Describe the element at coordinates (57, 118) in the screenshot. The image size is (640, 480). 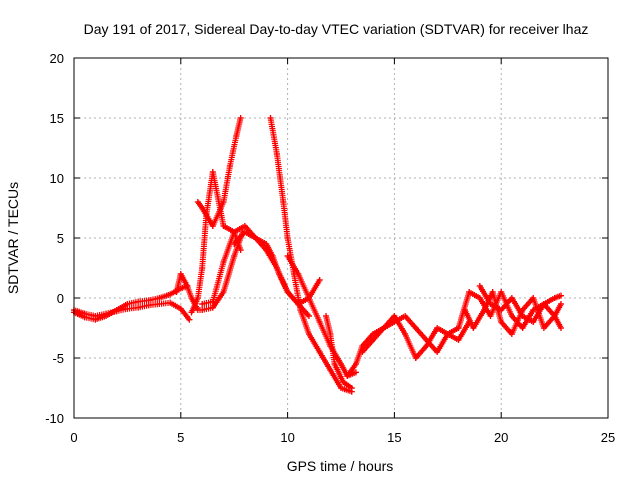
I see `y-tick-label: 15` at that location.